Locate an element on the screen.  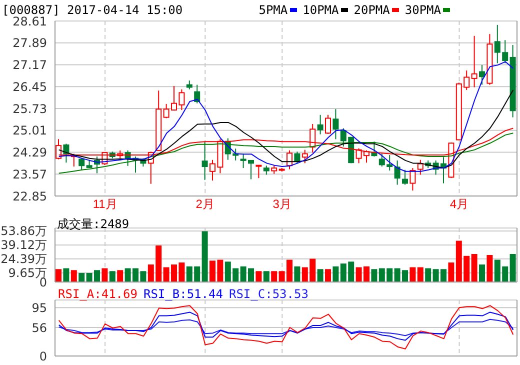
x-tick-label: 2月 is located at coordinates (205, 204).